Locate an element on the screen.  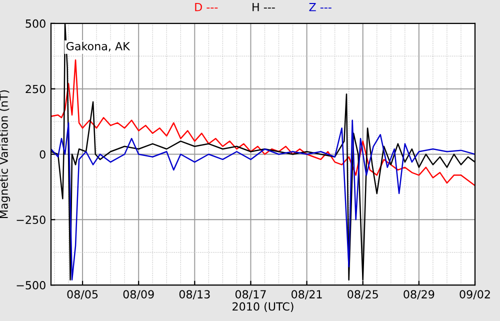
y-tick-label: 0 is located at coordinates (43, 154).